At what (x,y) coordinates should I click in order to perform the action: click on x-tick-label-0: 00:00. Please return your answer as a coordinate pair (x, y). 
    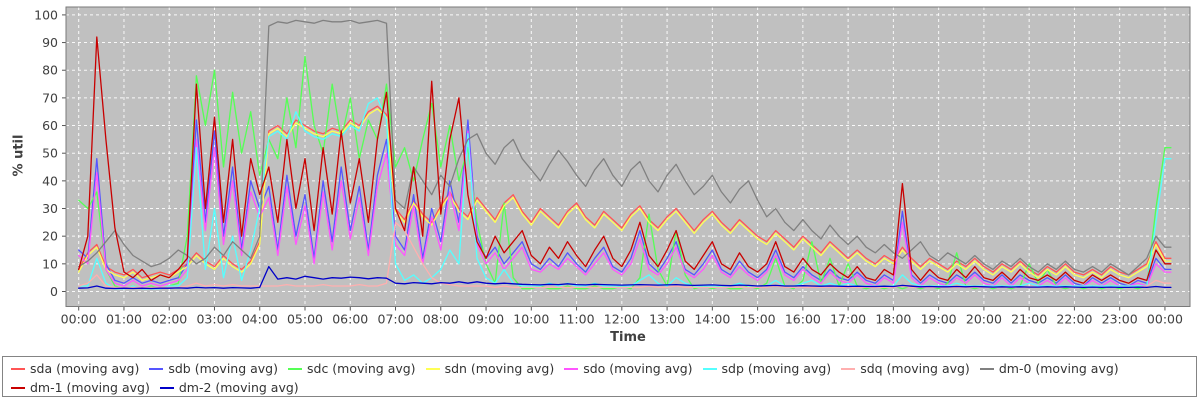
    Looking at the image, I should click on (79, 319).